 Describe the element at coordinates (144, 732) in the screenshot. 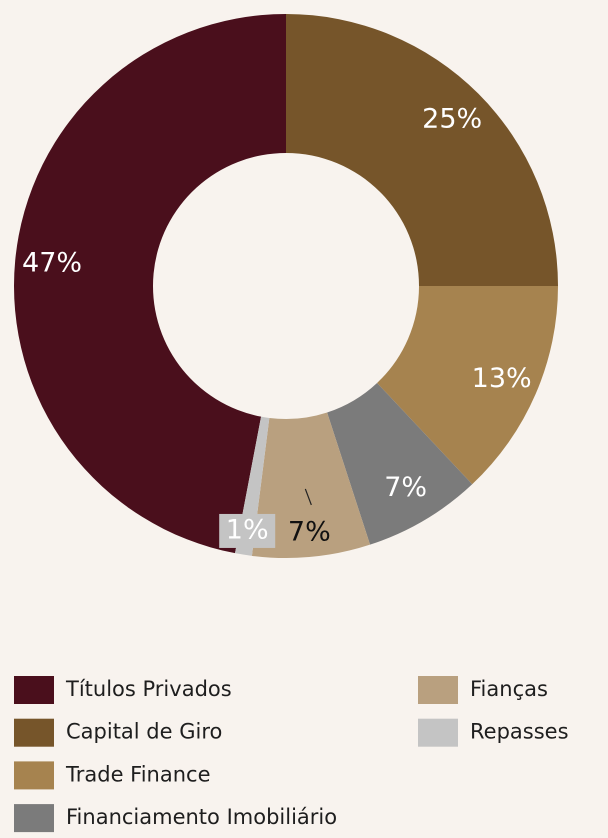

I see `legend-label: Capital de Giro` at that location.